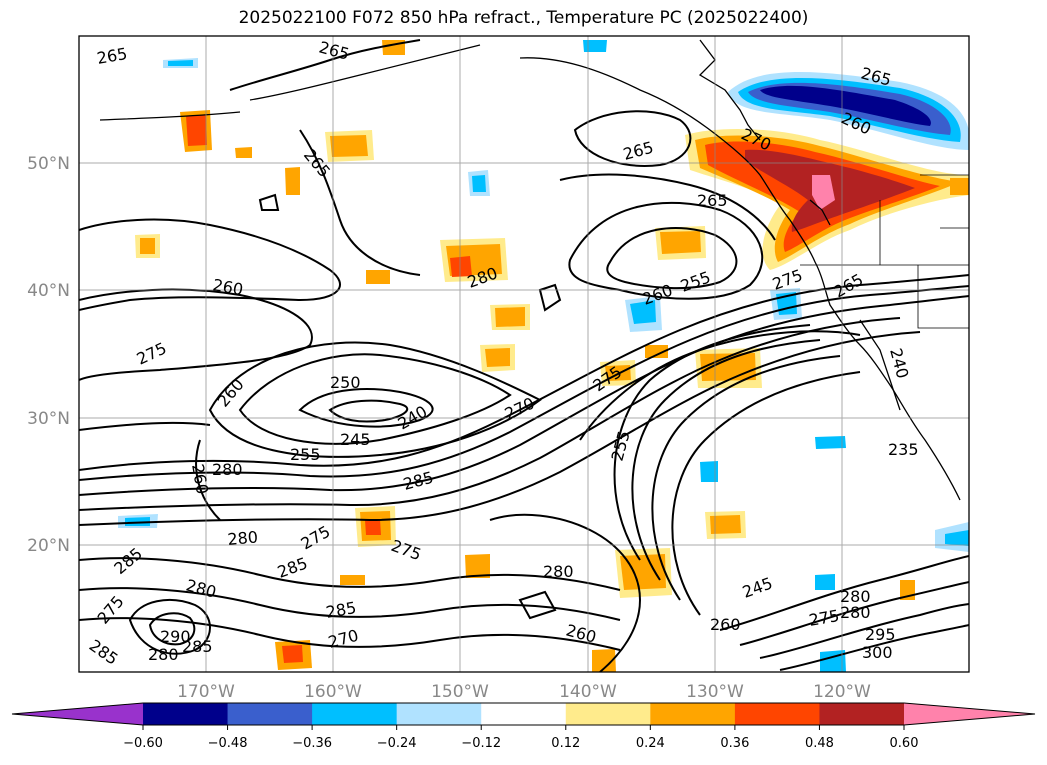 This screenshot has height=765, width=1047. I want to click on contour-label: 300, so click(877, 652).